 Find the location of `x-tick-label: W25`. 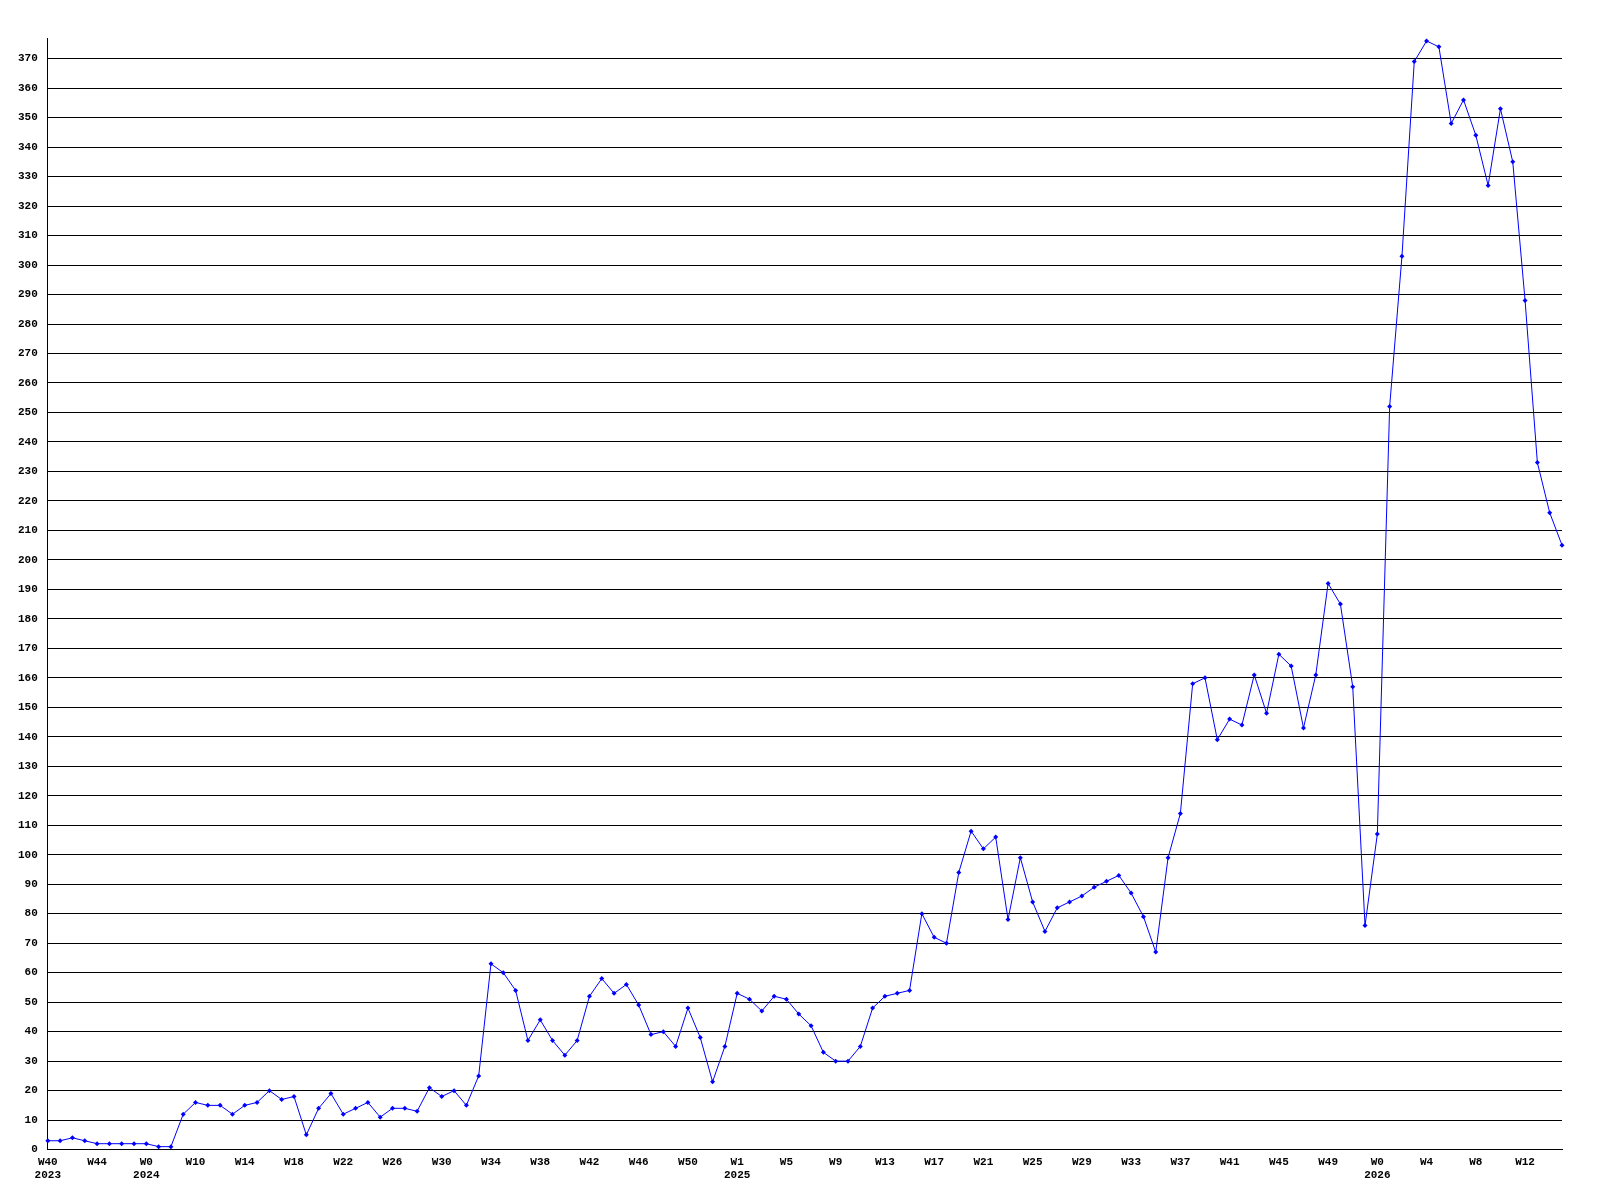

x-tick-label: W25 is located at coordinates (1032, 1161).